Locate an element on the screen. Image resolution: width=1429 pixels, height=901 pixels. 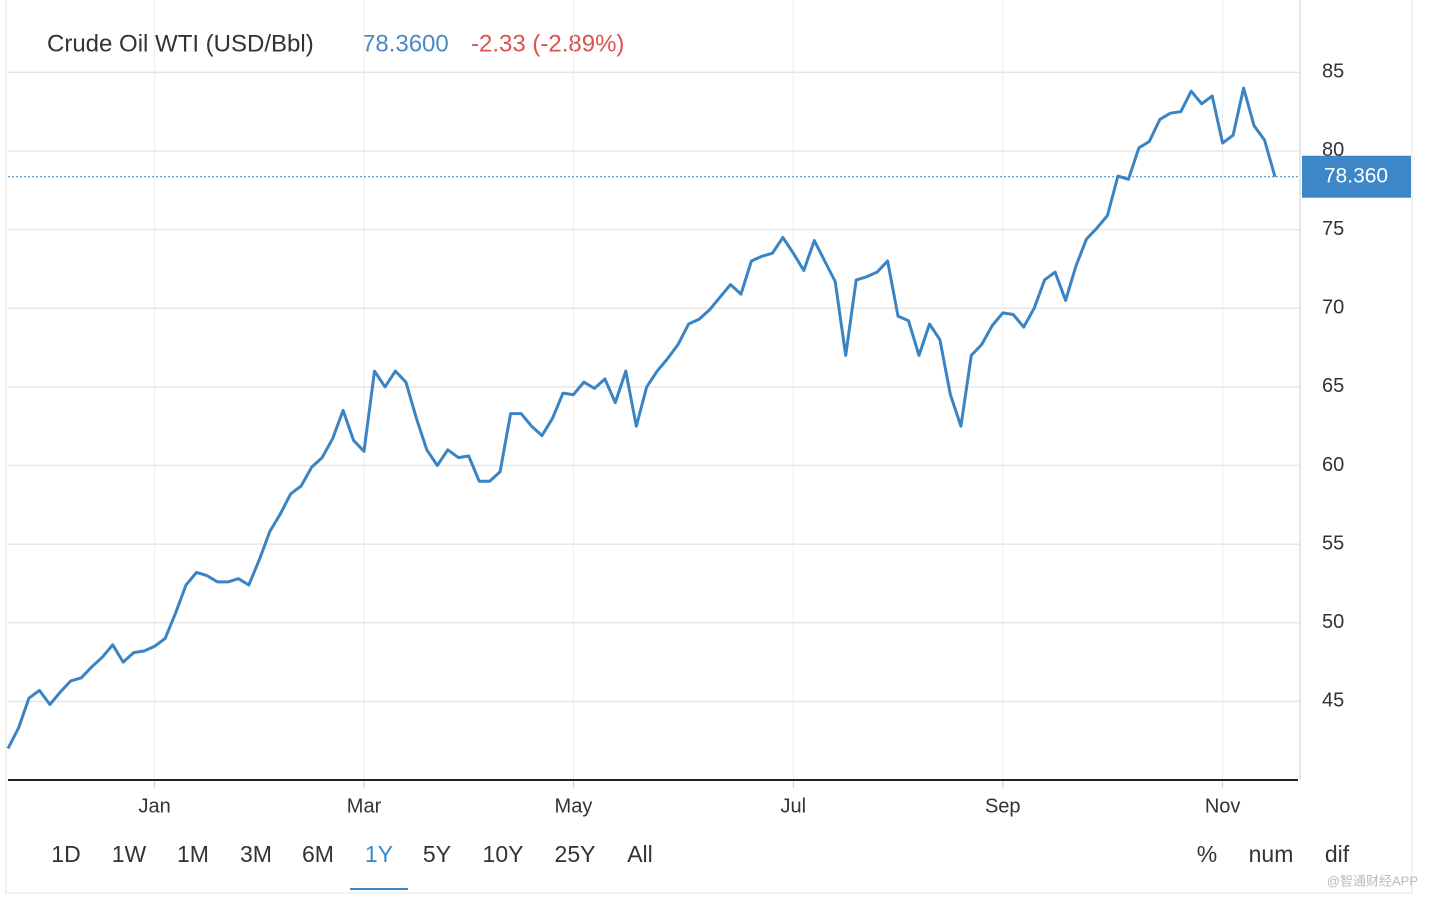
range-button: 5Y is located at coordinates (437, 854).